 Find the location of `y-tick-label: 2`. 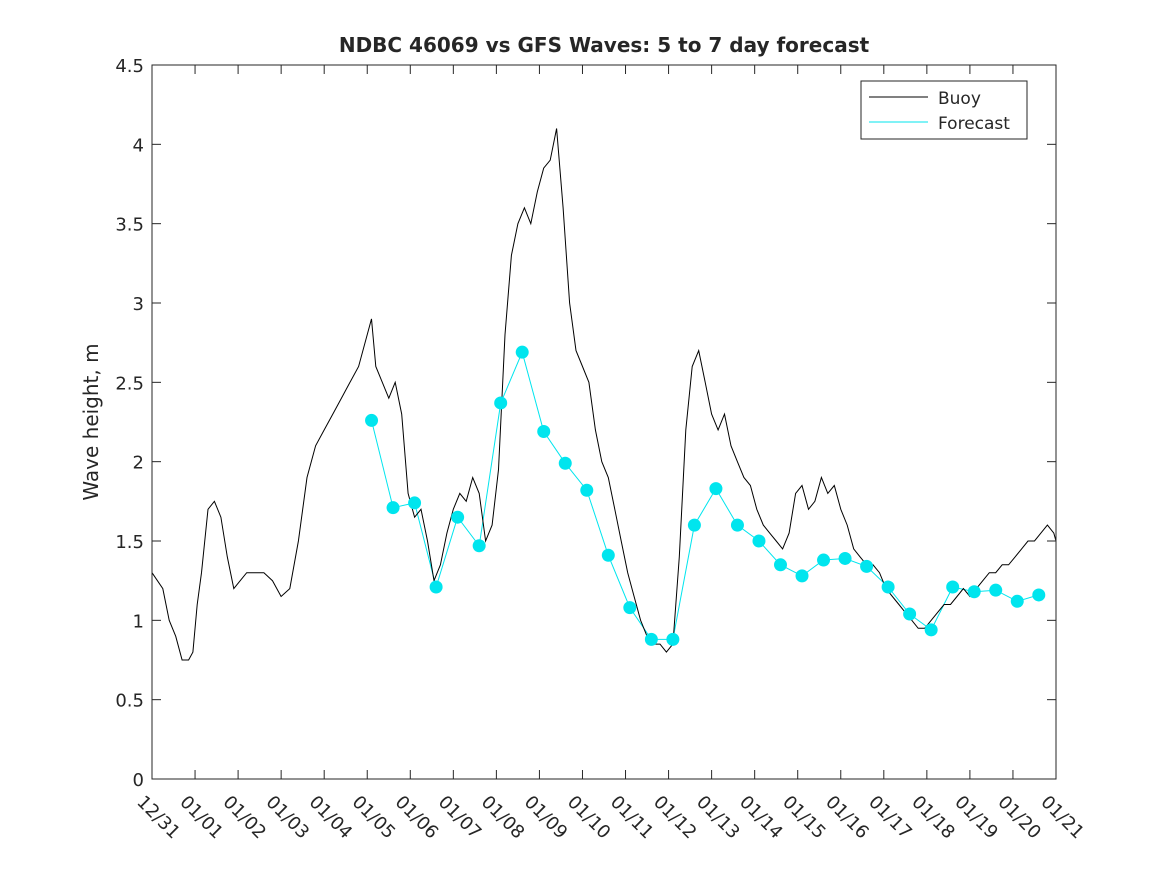

y-tick-label: 2 is located at coordinates (138, 463).